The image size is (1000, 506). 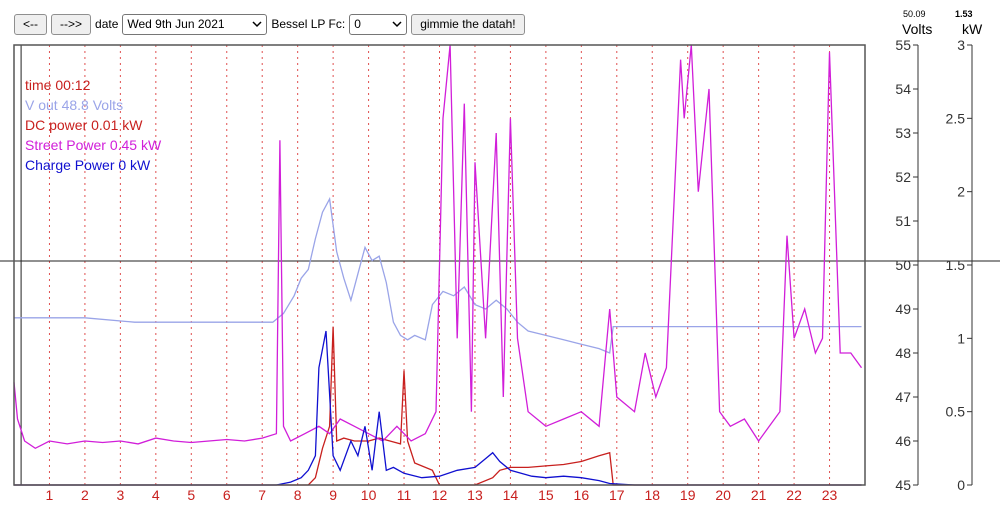 I want to click on x-tick-label: 2, so click(x=85, y=495).